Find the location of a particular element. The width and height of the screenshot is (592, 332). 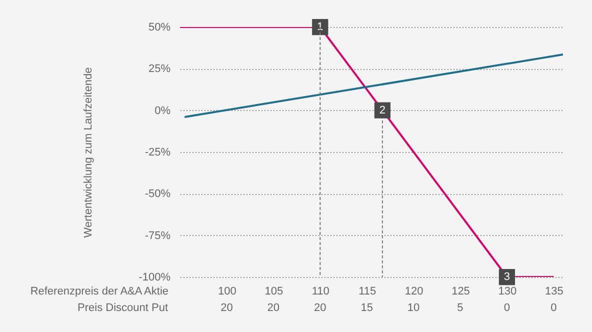

x-tick-label: 135 is located at coordinates (554, 292).